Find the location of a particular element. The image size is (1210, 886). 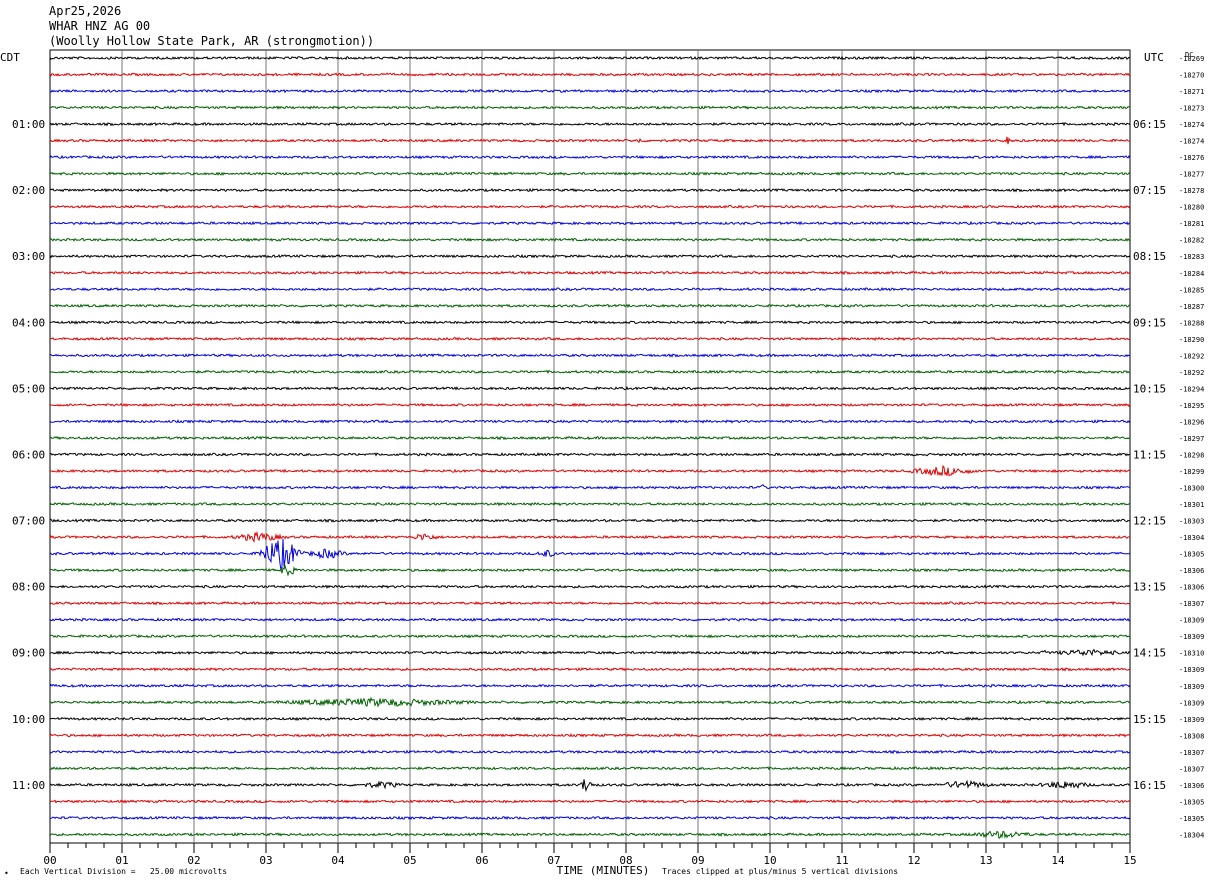

right-hour-label: 07:15 is located at coordinates (1149, 190).